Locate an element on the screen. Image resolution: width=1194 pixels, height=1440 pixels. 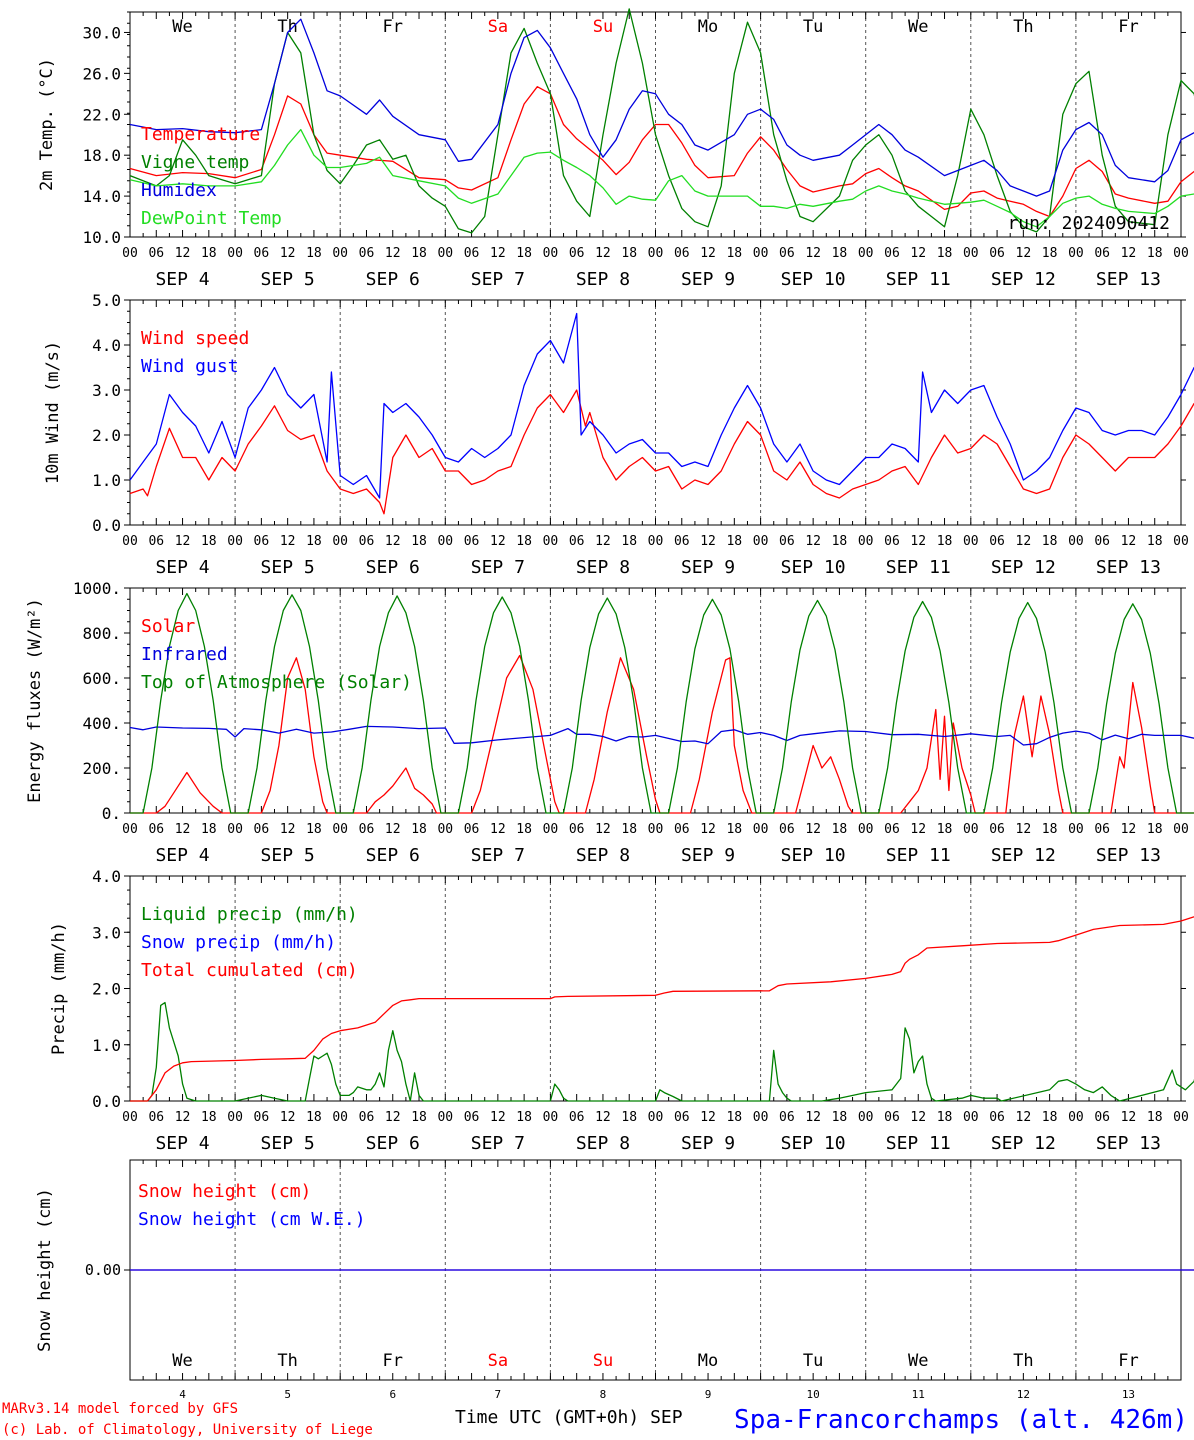
legend-entry: Humidex is located at coordinates (179, 190).